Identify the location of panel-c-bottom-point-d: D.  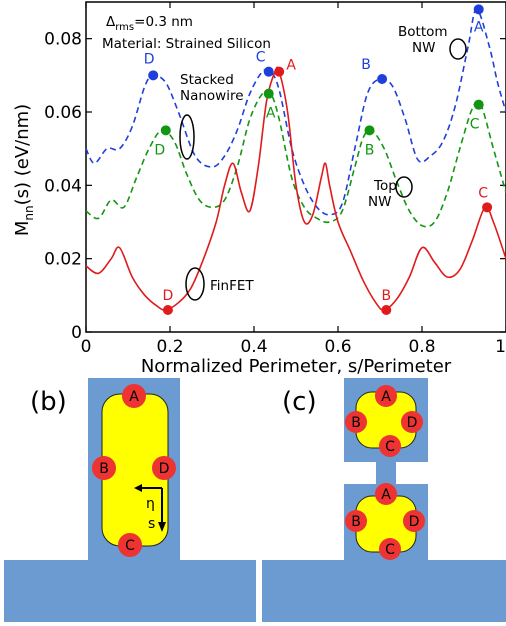
(414, 521).